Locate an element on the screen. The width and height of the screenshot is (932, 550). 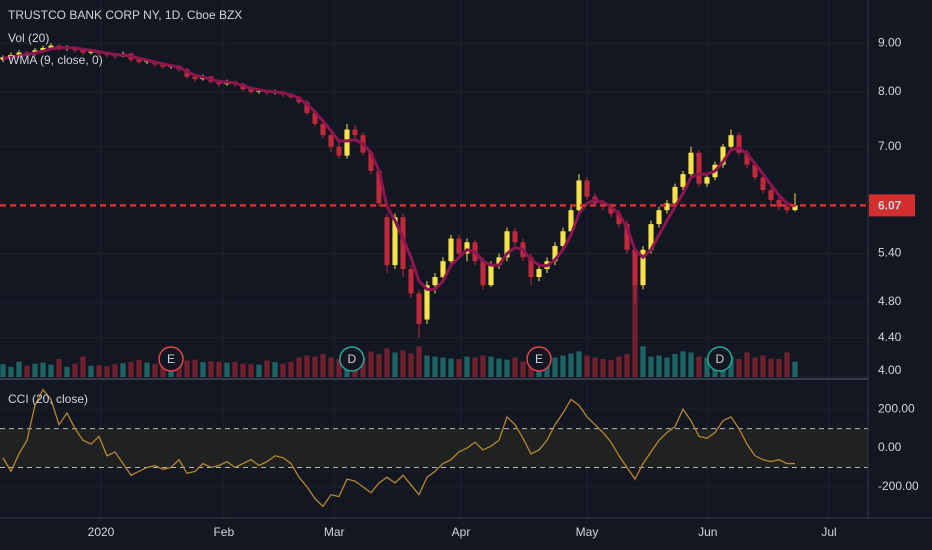
volume-label: Vol (20) is located at coordinates (28, 38).